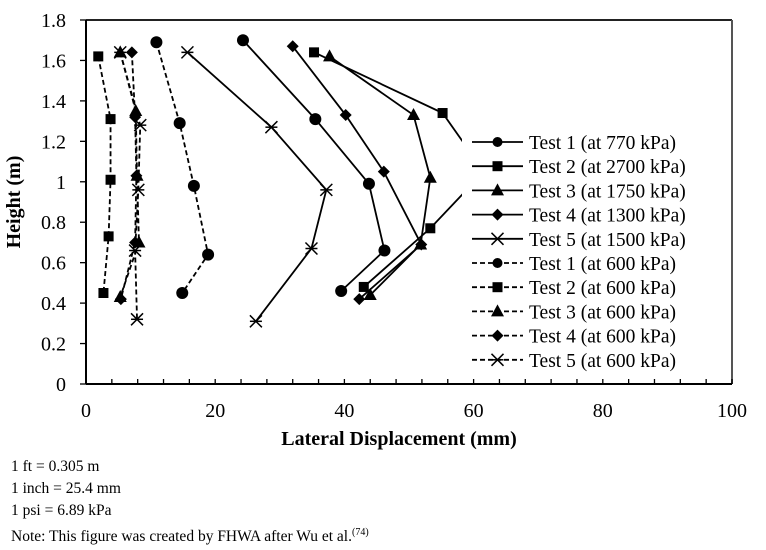  Describe the element at coordinates (53, 264) in the screenshot. I see `y-tick-label: 0.6` at that location.